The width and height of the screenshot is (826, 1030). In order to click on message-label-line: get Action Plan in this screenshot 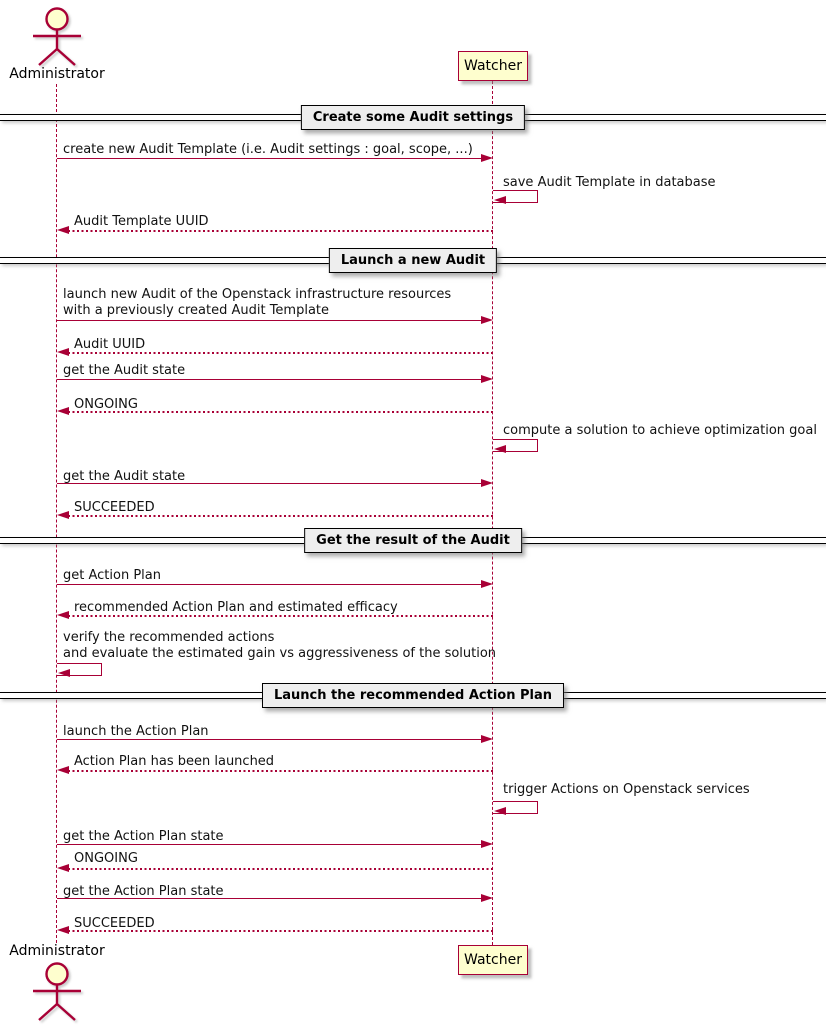, I will do `click(112, 575)`.